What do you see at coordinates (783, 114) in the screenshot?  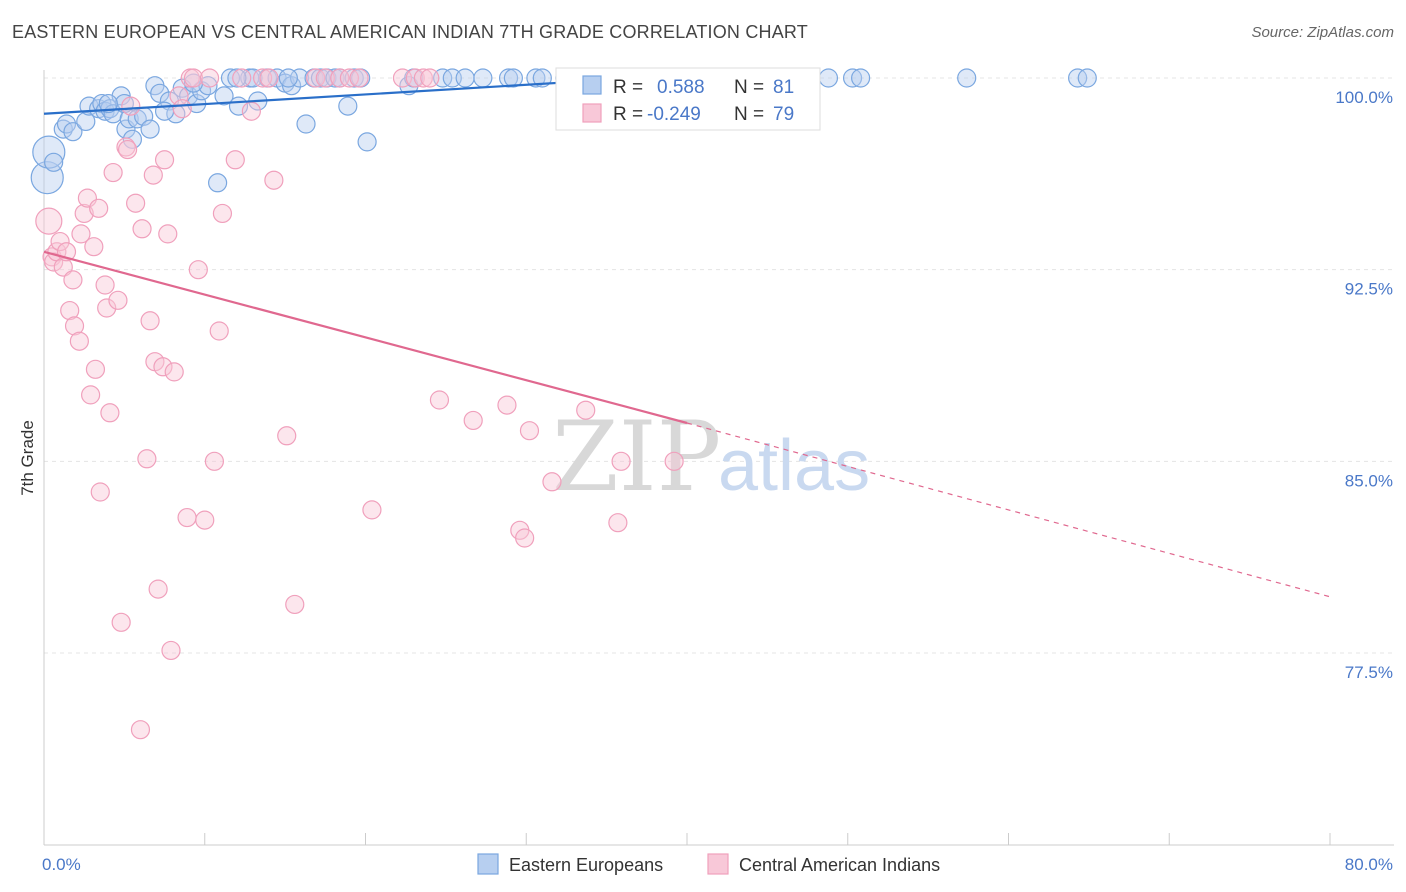 I see `stats-n-value-2: 79` at bounding box center [783, 114].